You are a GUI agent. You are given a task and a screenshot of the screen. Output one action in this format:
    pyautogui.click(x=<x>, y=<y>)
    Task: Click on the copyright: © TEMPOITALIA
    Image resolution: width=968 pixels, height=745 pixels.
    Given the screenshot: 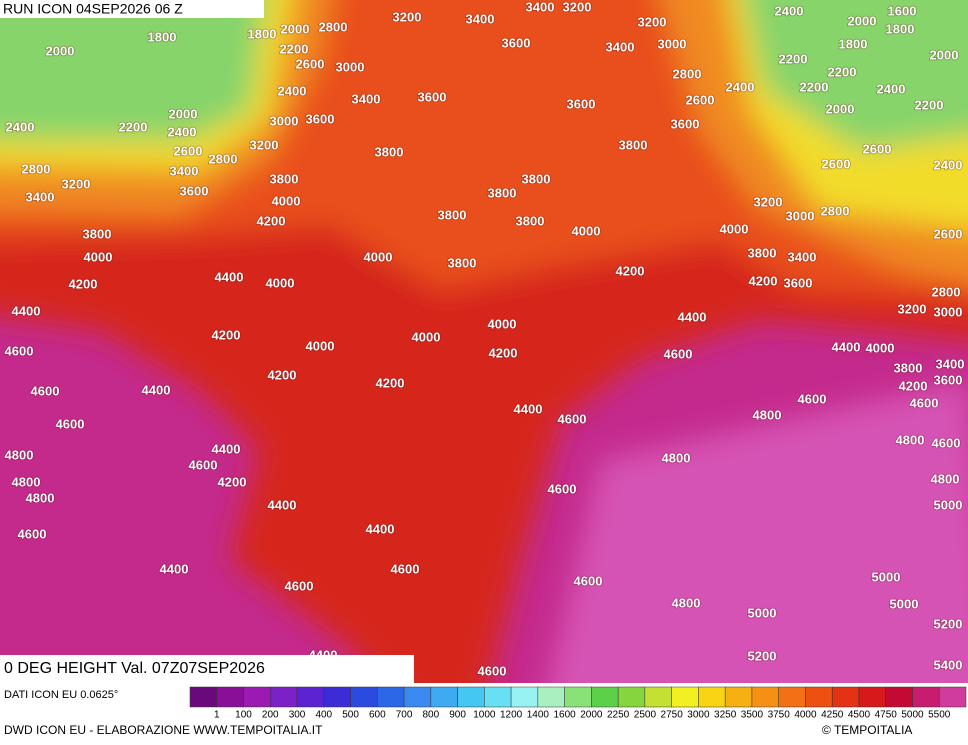 What is the action you would take?
    pyautogui.click(x=867, y=730)
    